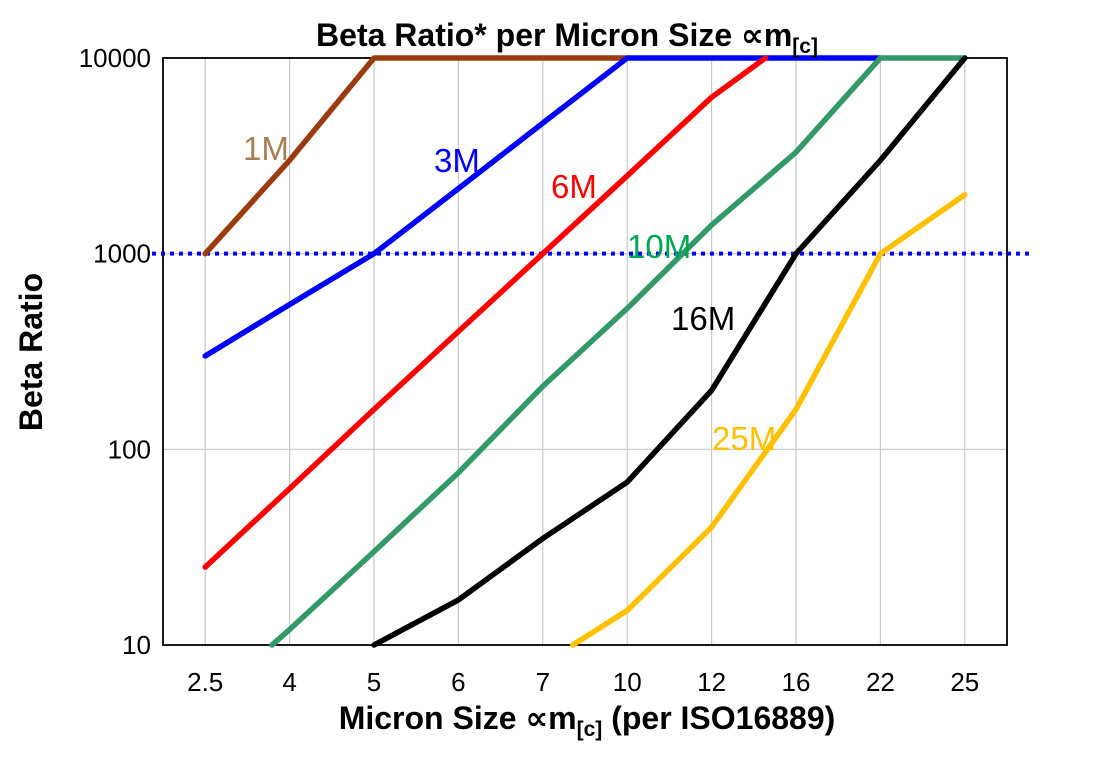 The width and height of the screenshot is (1111, 770). I want to click on x-tick-22: 22, so click(880, 682).